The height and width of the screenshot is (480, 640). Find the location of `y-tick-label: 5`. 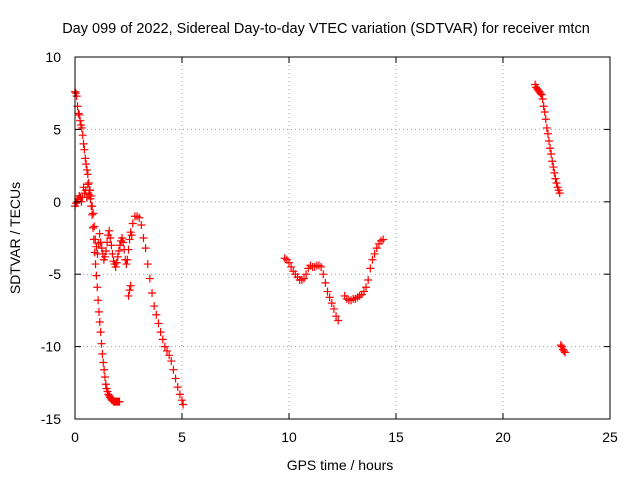

y-tick-label: 5 is located at coordinates (57, 129).